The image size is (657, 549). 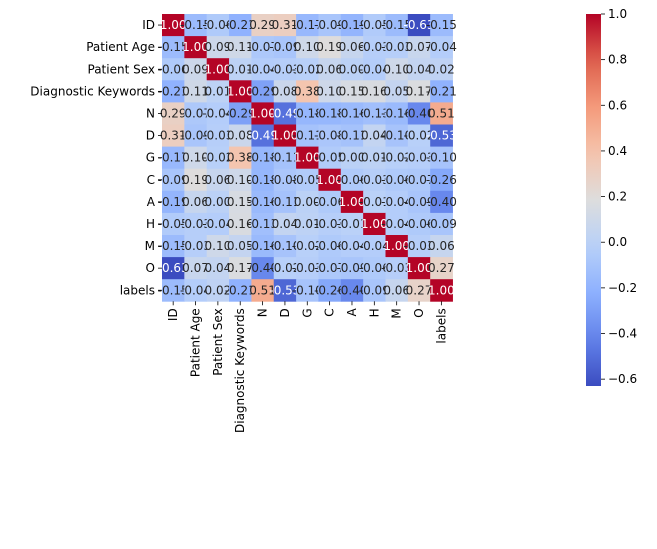 What do you see at coordinates (307, 224) in the screenshot?
I see `cell-value-label: 0.01` at bounding box center [307, 224].